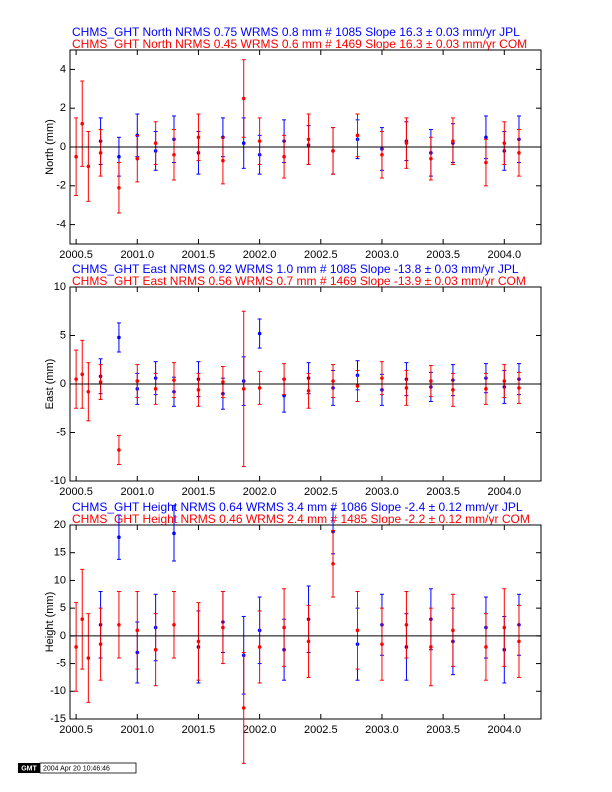 The image size is (612, 792). Describe the element at coordinates (60, 525) in the screenshot. I see `y-tick-label: 20` at that location.